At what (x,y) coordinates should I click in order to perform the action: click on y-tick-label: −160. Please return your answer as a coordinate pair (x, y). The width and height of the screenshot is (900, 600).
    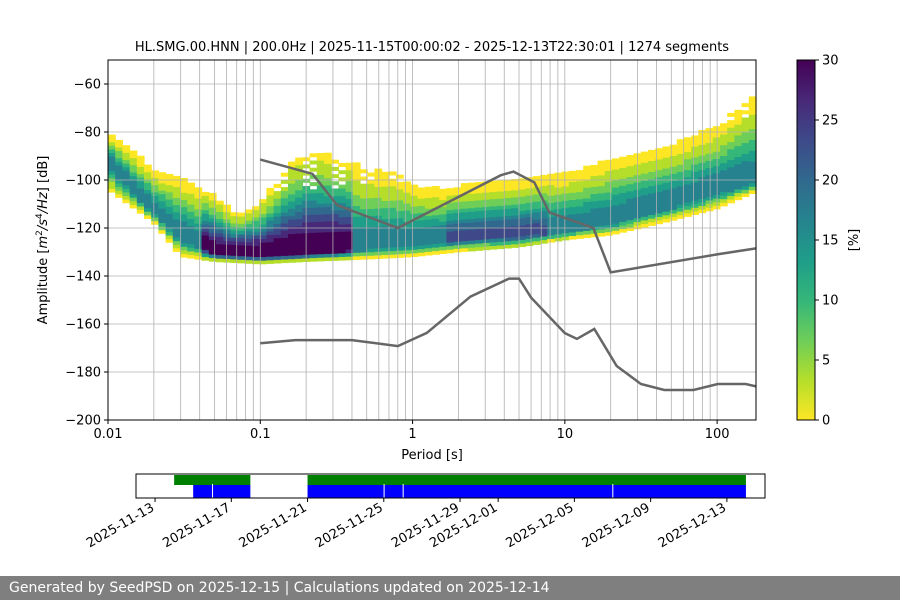
    Looking at the image, I should click on (83, 325).